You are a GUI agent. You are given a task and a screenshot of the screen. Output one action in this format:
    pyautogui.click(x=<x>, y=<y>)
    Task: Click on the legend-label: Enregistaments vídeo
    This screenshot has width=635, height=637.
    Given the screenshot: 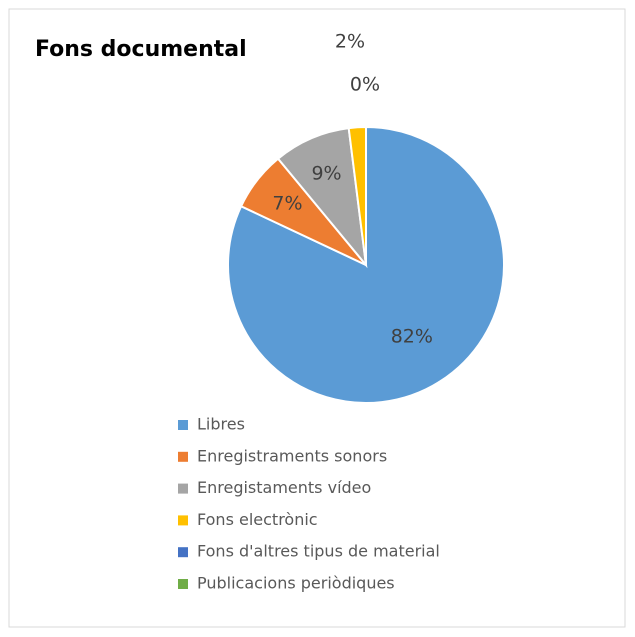 What is the action you would take?
    pyautogui.click(x=284, y=487)
    